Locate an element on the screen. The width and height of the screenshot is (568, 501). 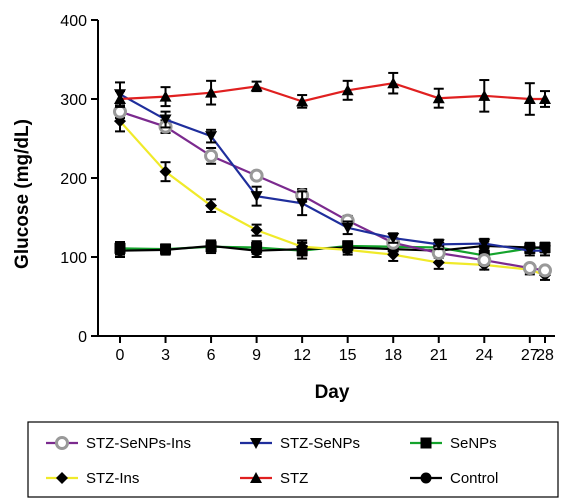
x-tick-label: 12 is located at coordinates (302, 355).